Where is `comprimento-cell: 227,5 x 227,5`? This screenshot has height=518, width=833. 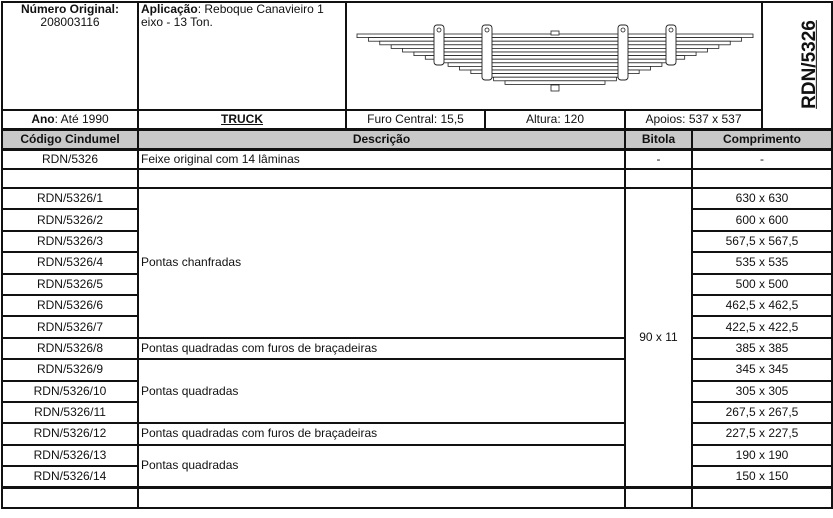
comprimento-cell: 227,5 x 227,5 is located at coordinates (762, 434).